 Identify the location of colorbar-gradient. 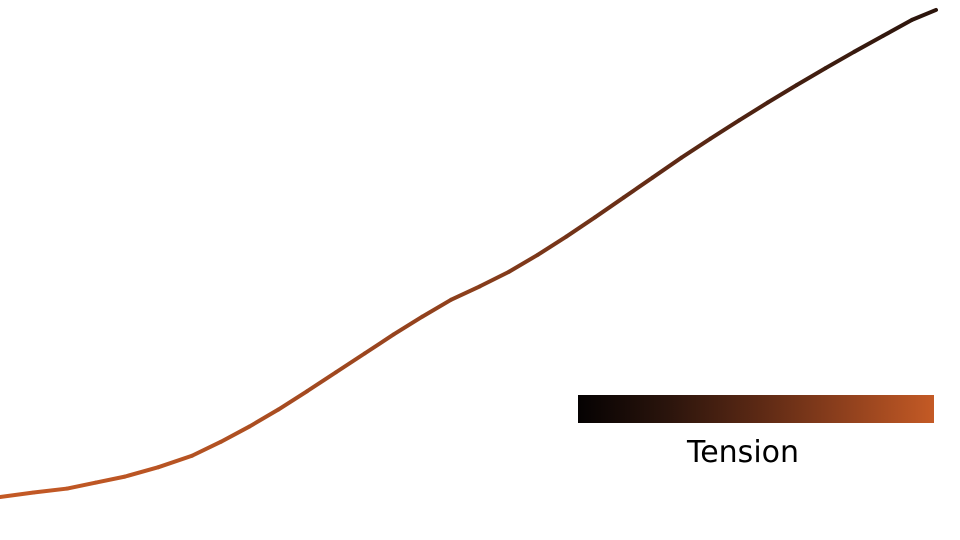
(756, 409).